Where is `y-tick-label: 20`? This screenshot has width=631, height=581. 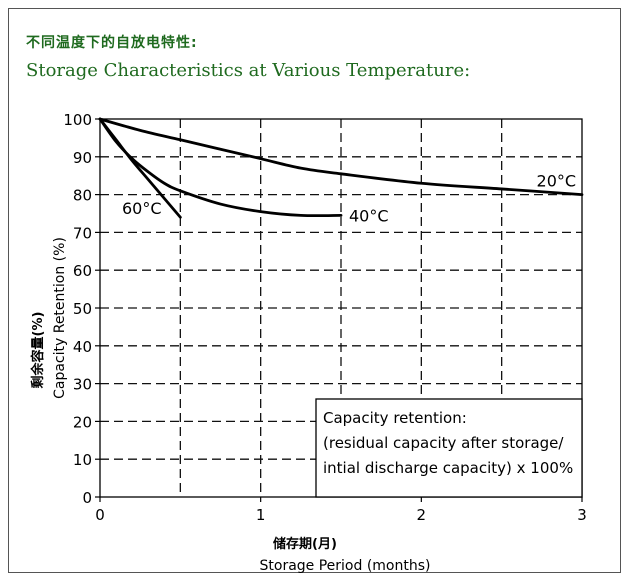 y-tick-label: 20 is located at coordinates (82, 422).